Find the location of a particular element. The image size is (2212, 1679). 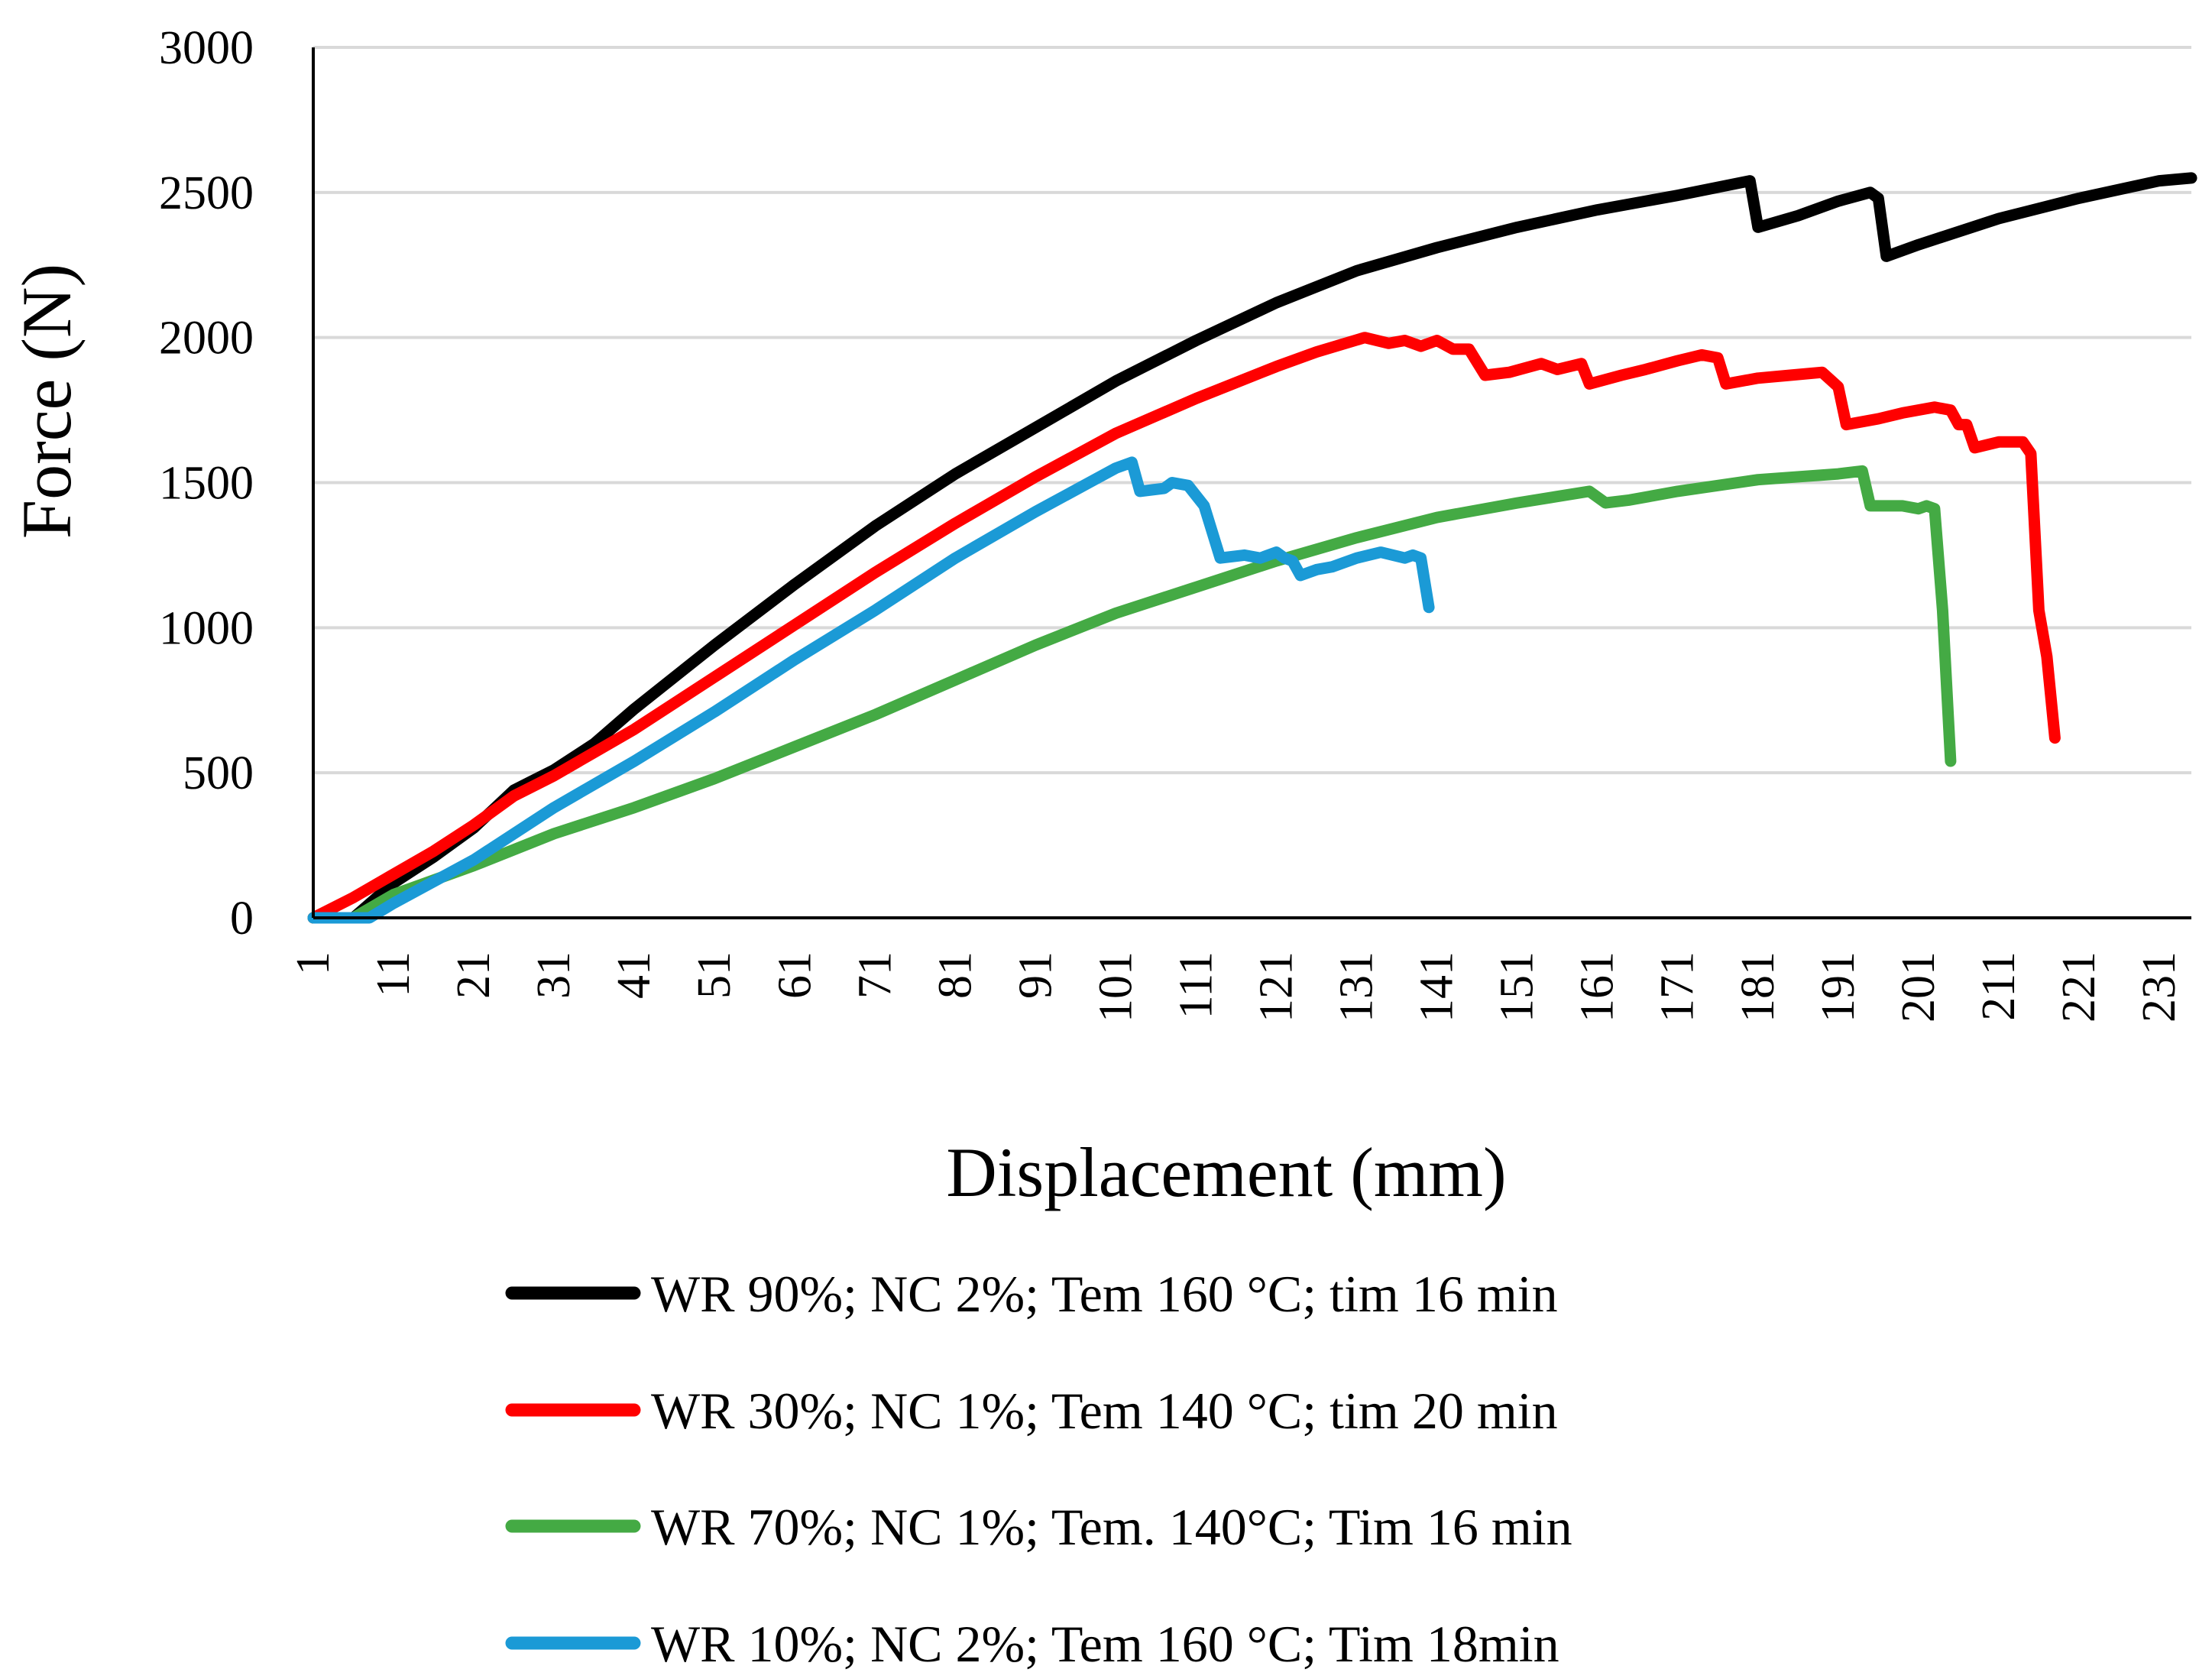

x-tick-label: 91 is located at coordinates (1035, 975).